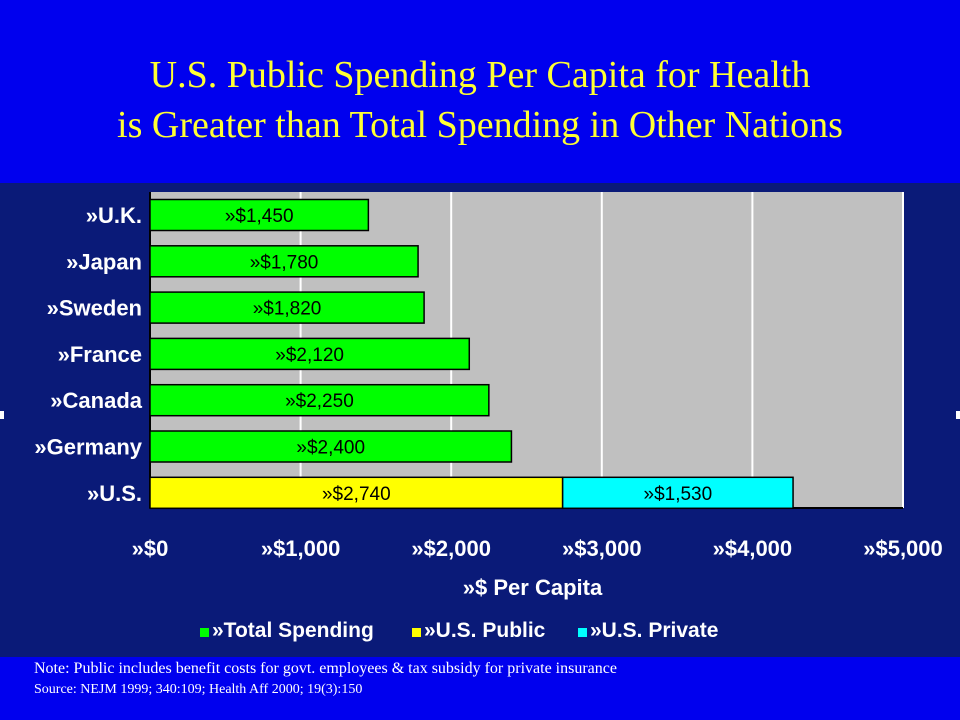 This screenshot has height=720, width=960. What do you see at coordinates (94, 308) in the screenshot?
I see `category-label: »Sweden` at bounding box center [94, 308].